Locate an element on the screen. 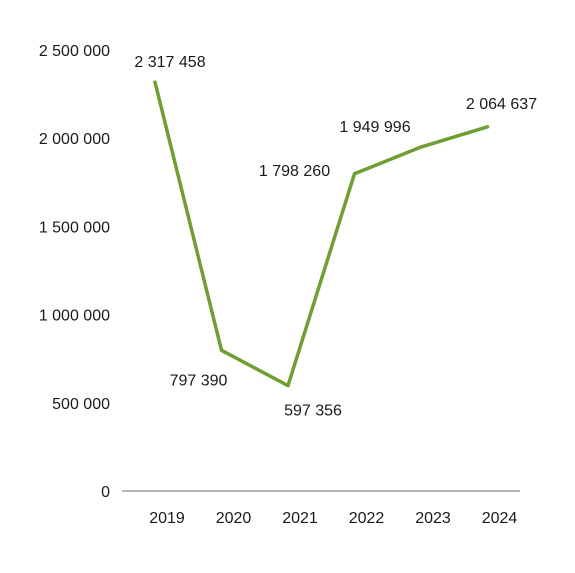 The width and height of the screenshot is (575, 573). data-label: 1 798 260 is located at coordinates (294, 171).